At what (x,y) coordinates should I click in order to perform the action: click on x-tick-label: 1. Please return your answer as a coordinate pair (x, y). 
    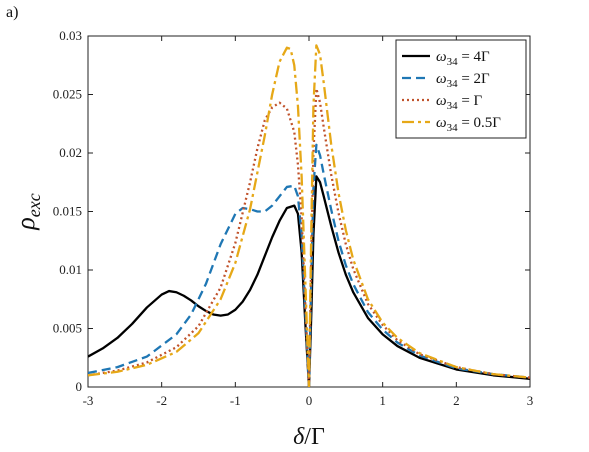
    Looking at the image, I should click on (382, 400).